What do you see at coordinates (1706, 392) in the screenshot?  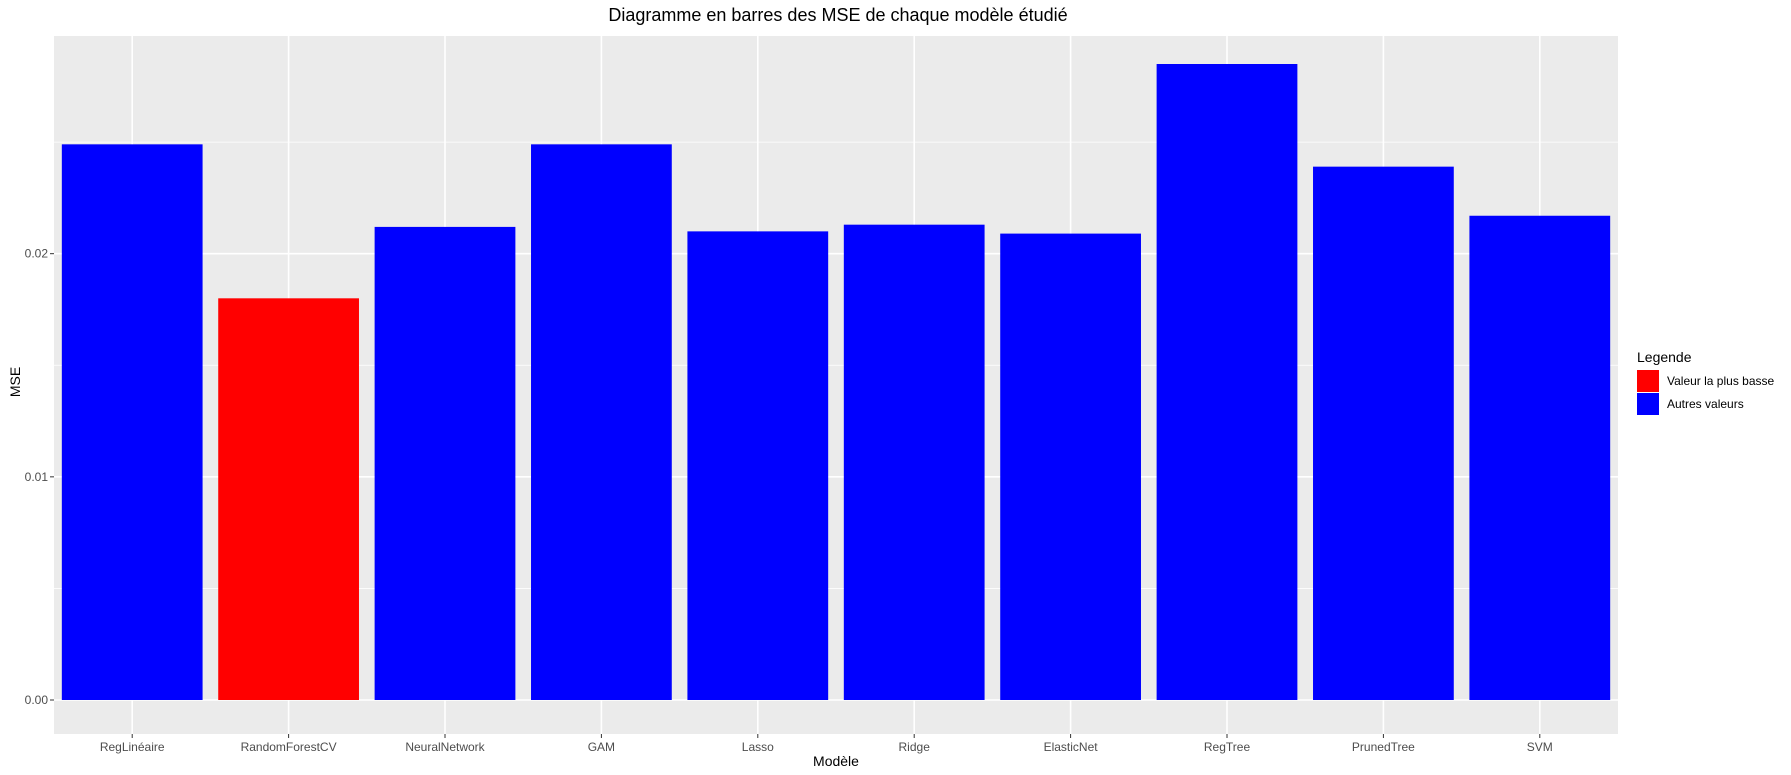 I see `legend-entries: Valeur la plus basse Autres valeurs` at bounding box center [1706, 392].